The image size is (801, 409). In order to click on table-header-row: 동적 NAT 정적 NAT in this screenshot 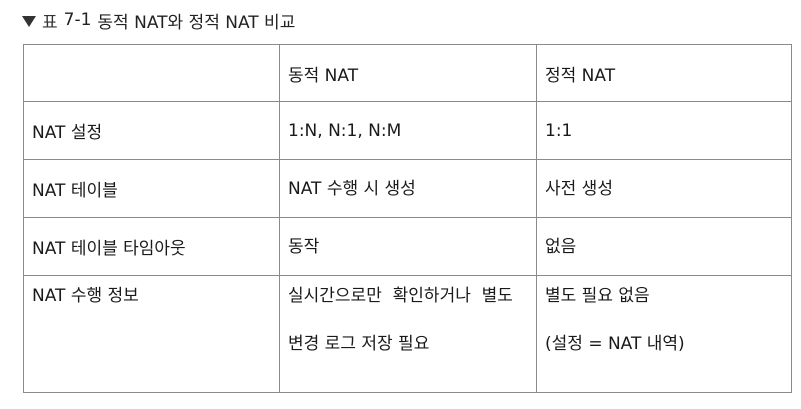, I will do `click(407, 73)`.